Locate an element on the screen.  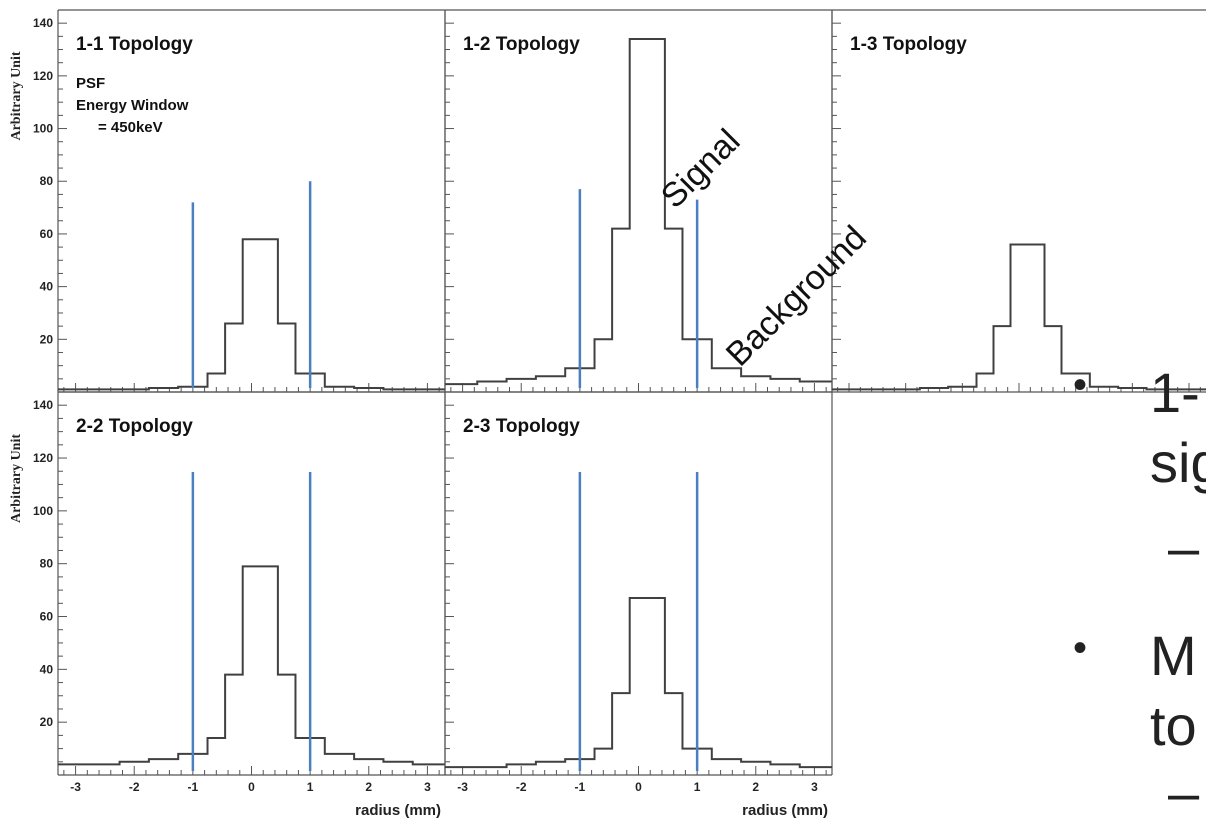
slide-text-line4: M is located at coordinates (1173, 655).